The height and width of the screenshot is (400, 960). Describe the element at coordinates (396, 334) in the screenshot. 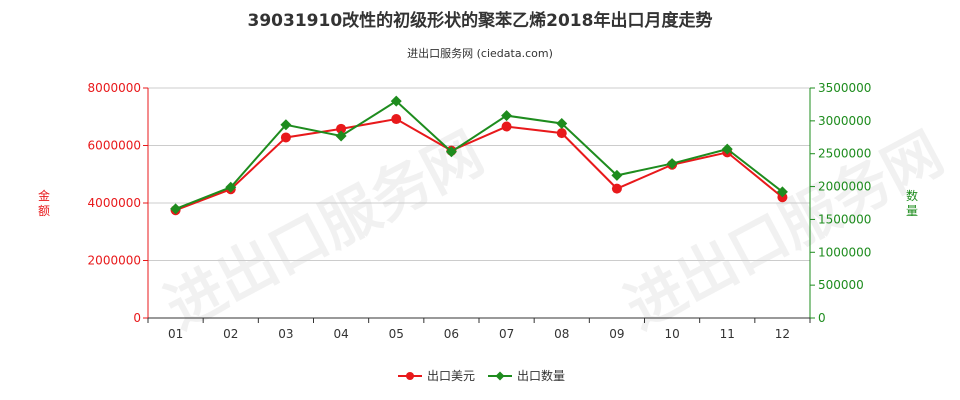

I see `x-tick-label: 05` at that location.